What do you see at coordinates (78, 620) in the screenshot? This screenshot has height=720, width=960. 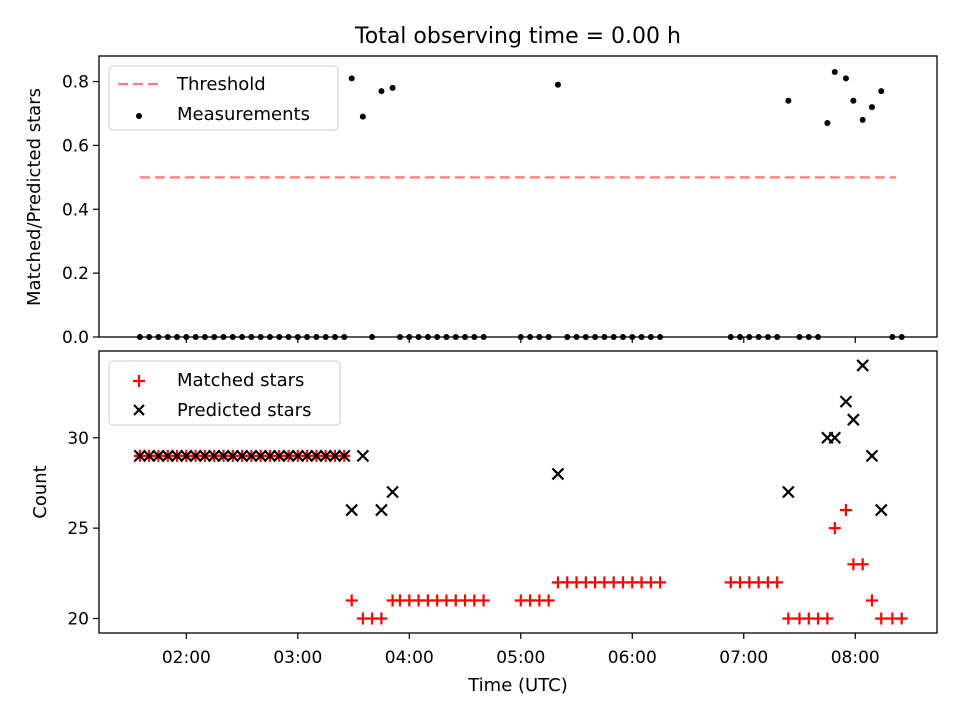 I see `y-tick-label: 20` at bounding box center [78, 620].